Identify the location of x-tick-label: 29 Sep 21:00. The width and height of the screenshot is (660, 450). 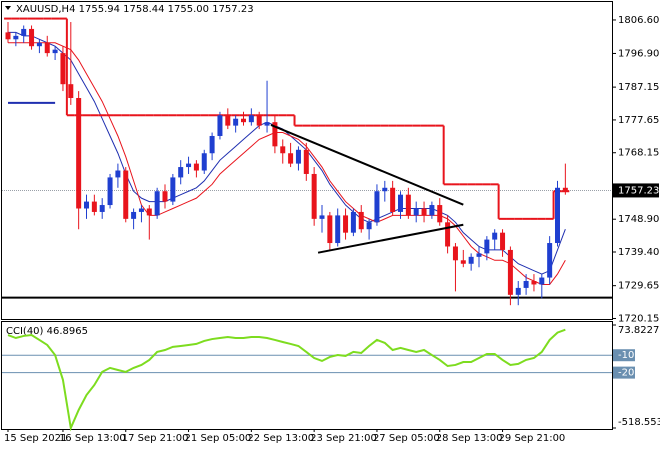
(532, 438).